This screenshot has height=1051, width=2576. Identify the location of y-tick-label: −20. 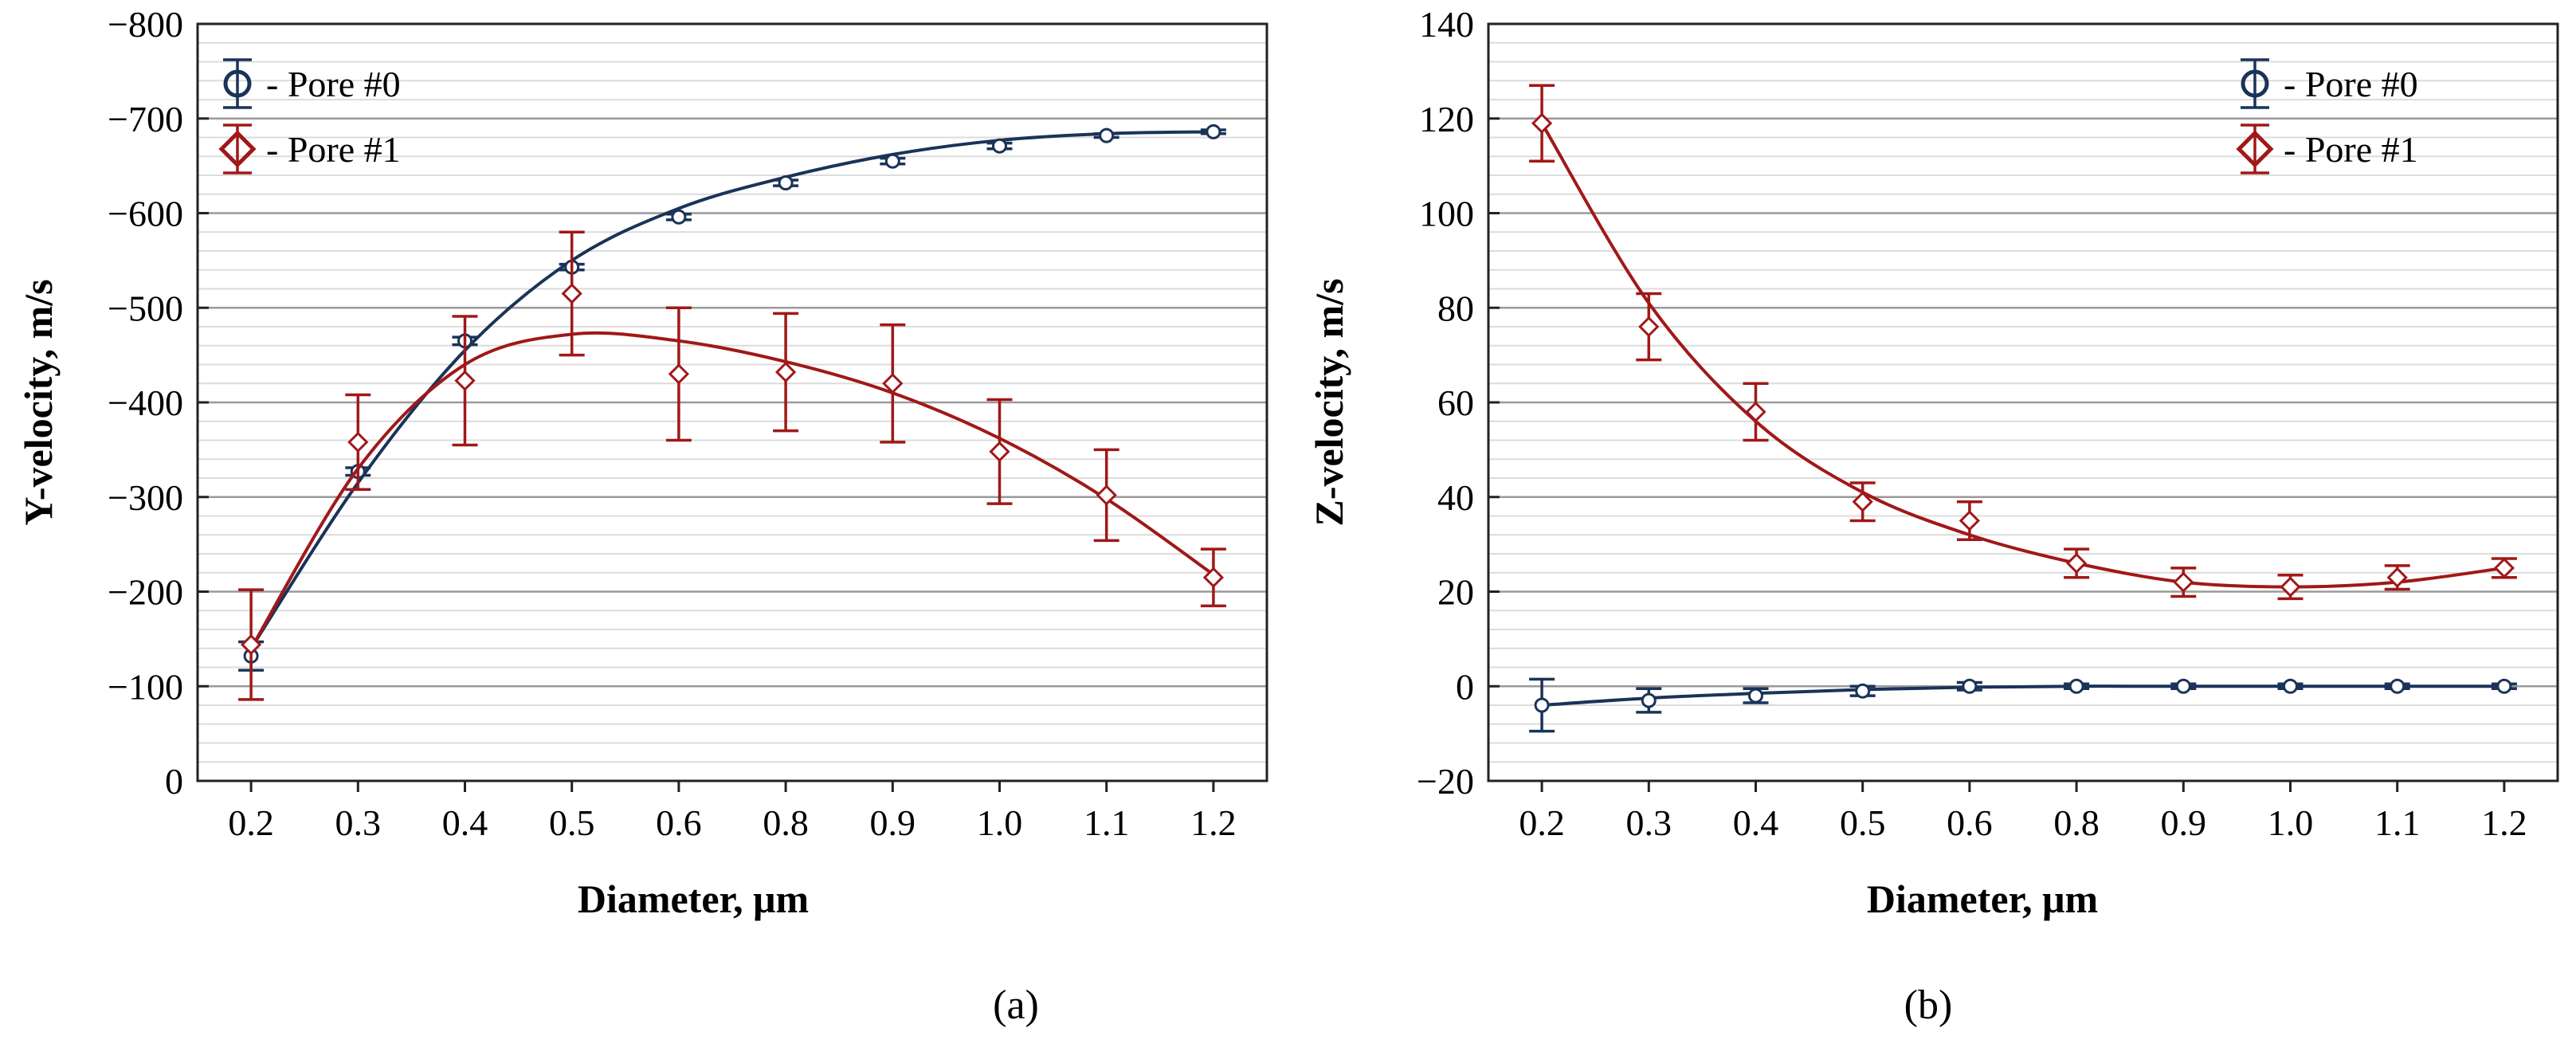
(1445, 781).